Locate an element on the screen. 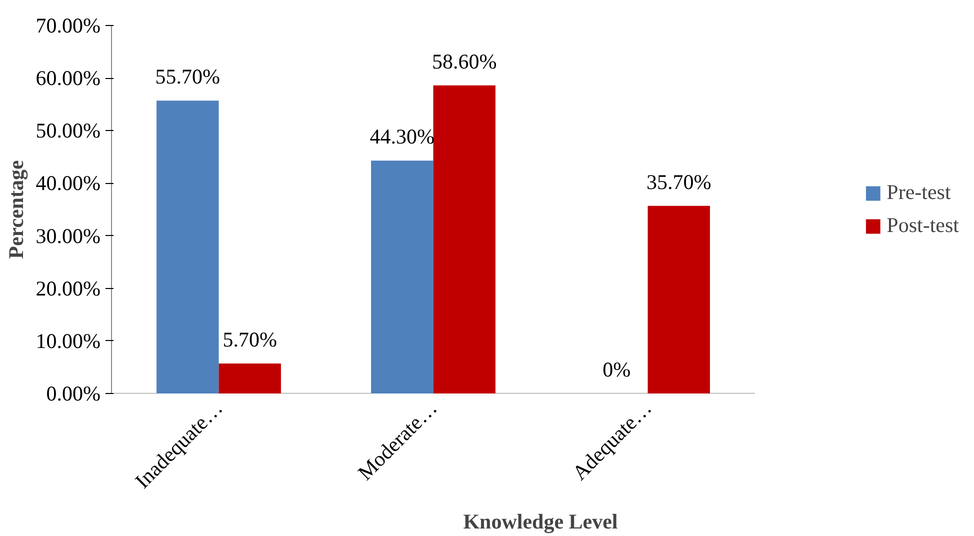  data-label: 35.70% is located at coordinates (679, 182).